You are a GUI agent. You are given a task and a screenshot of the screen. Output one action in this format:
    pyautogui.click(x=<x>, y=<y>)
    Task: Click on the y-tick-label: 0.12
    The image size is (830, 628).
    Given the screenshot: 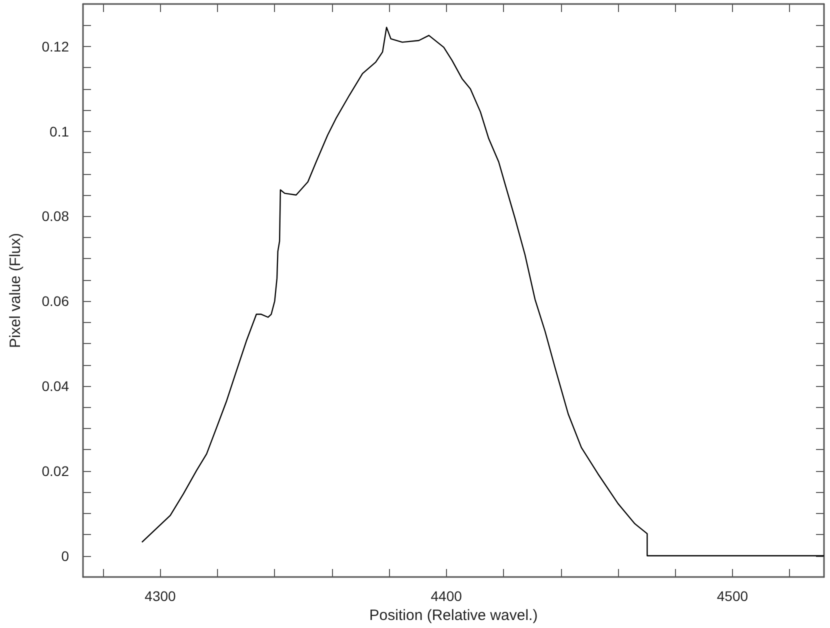 What is the action you would take?
    pyautogui.click(x=56, y=46)
    